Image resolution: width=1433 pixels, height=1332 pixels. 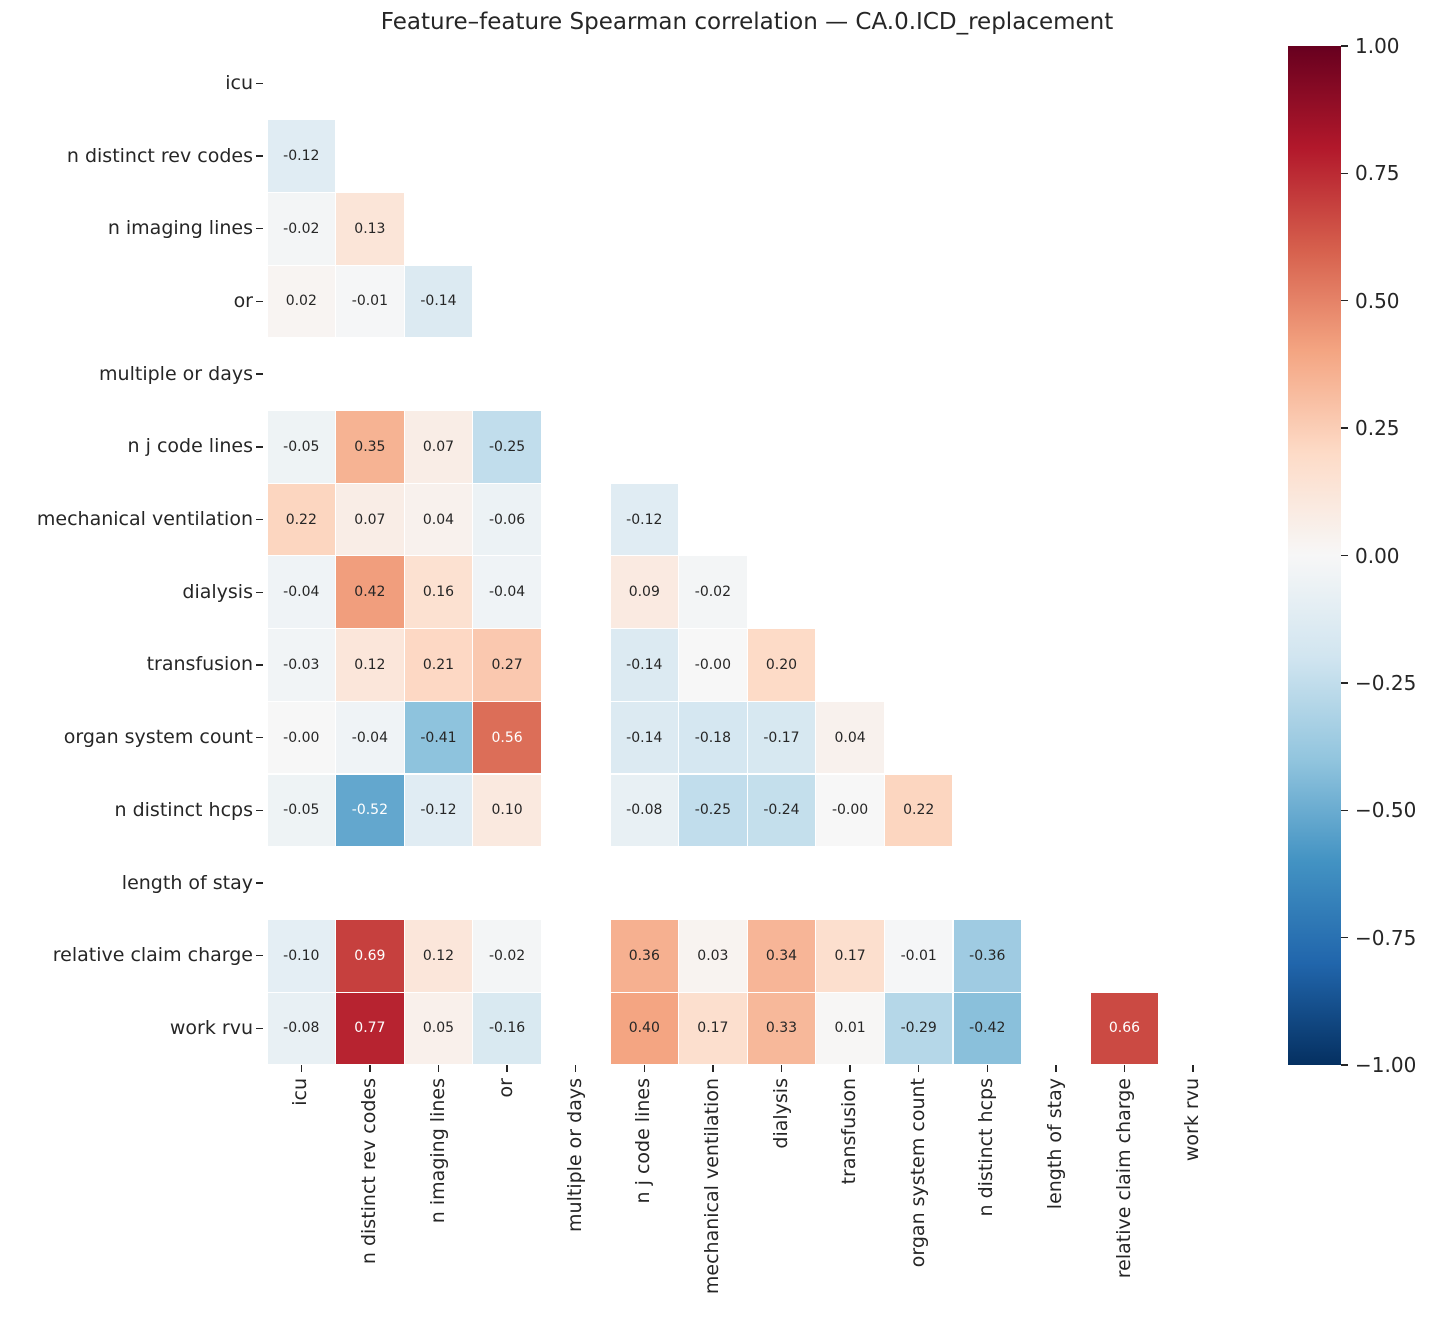 I want to click on heatmap-cell: -0.10, so click(x=301, y=955).